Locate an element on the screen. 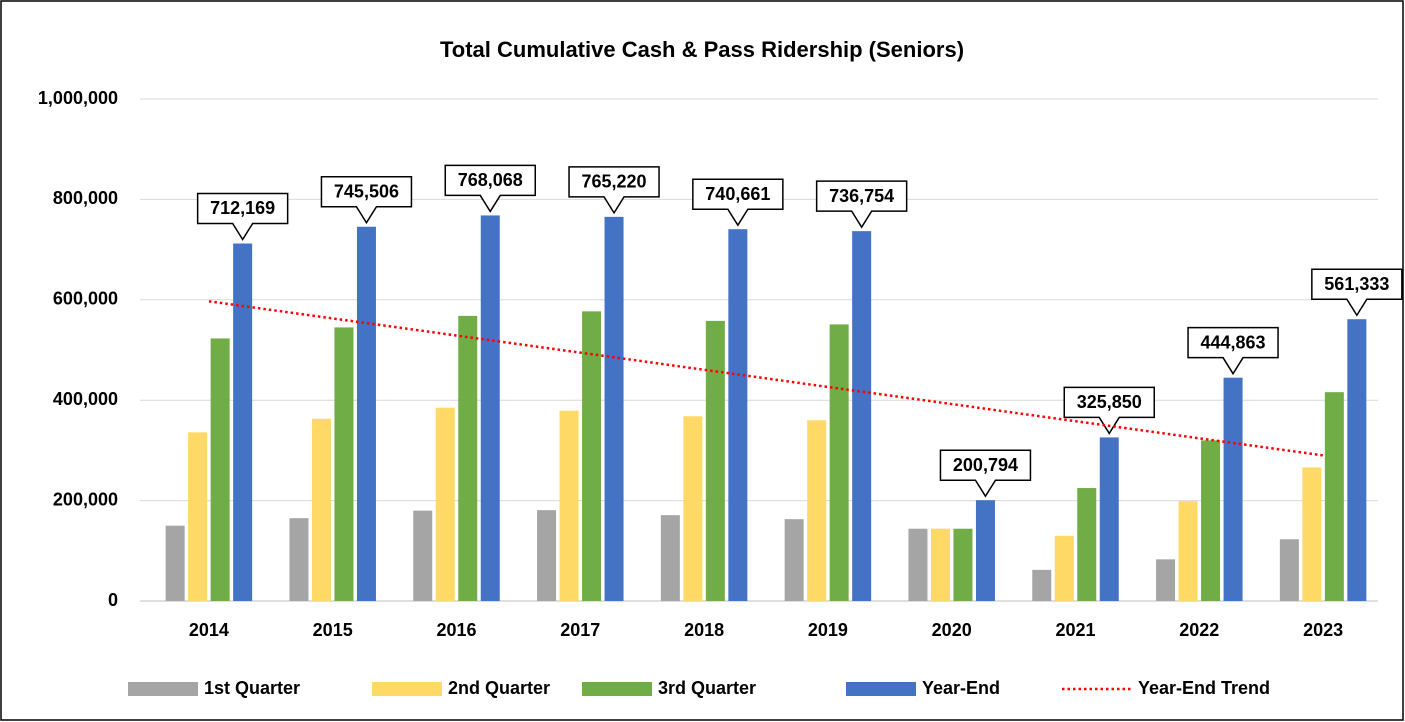 Image resolution: width=1405 pixels, height=722 pixels. x-tick-label: 2015 is located at coordinates (333, 630).